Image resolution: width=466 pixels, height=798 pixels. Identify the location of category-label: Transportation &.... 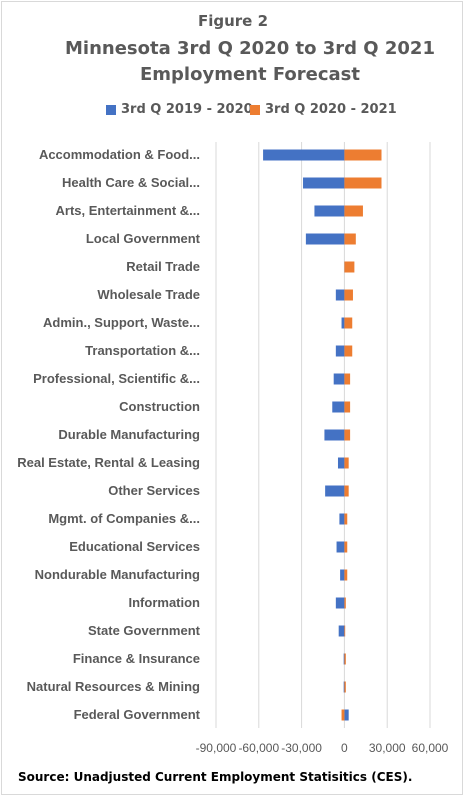
(142, 350).